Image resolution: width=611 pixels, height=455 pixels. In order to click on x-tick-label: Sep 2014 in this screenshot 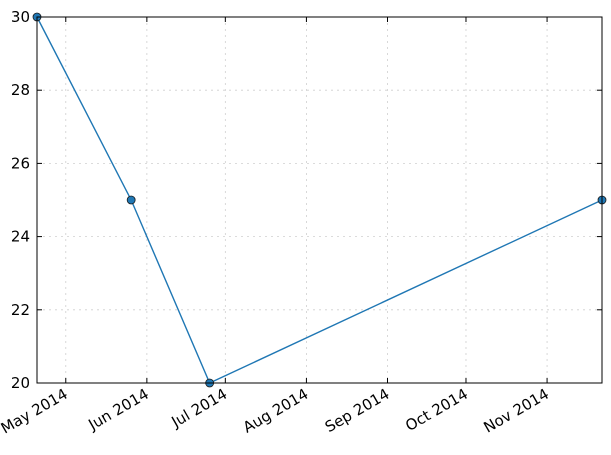, I will do `click(357, 410)`.